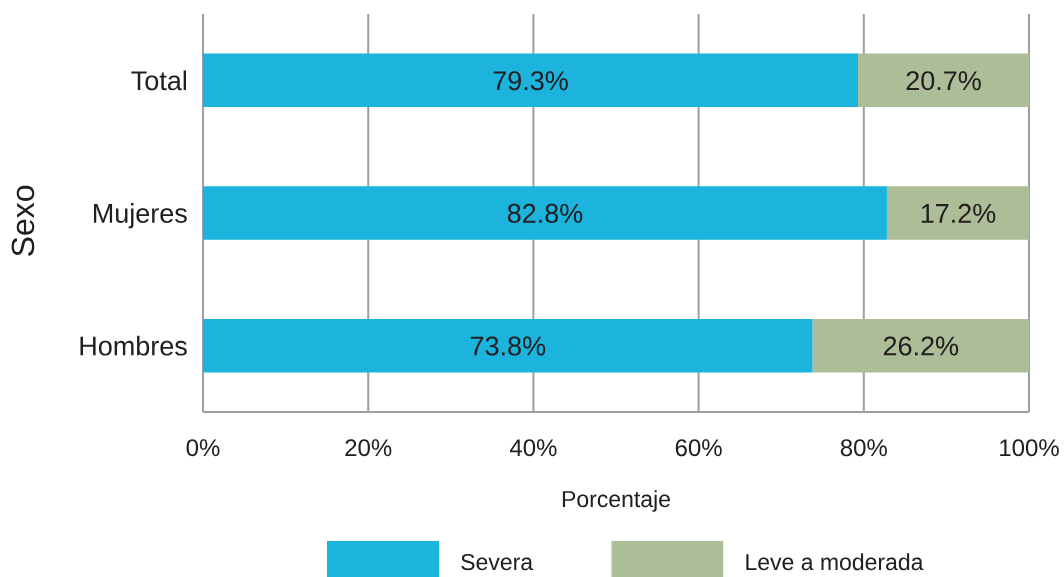  What do you see at coordinates (140, 216) in the screenshot?
I see `y-tick-label: Mujeres` at bounding box center [140, 216].